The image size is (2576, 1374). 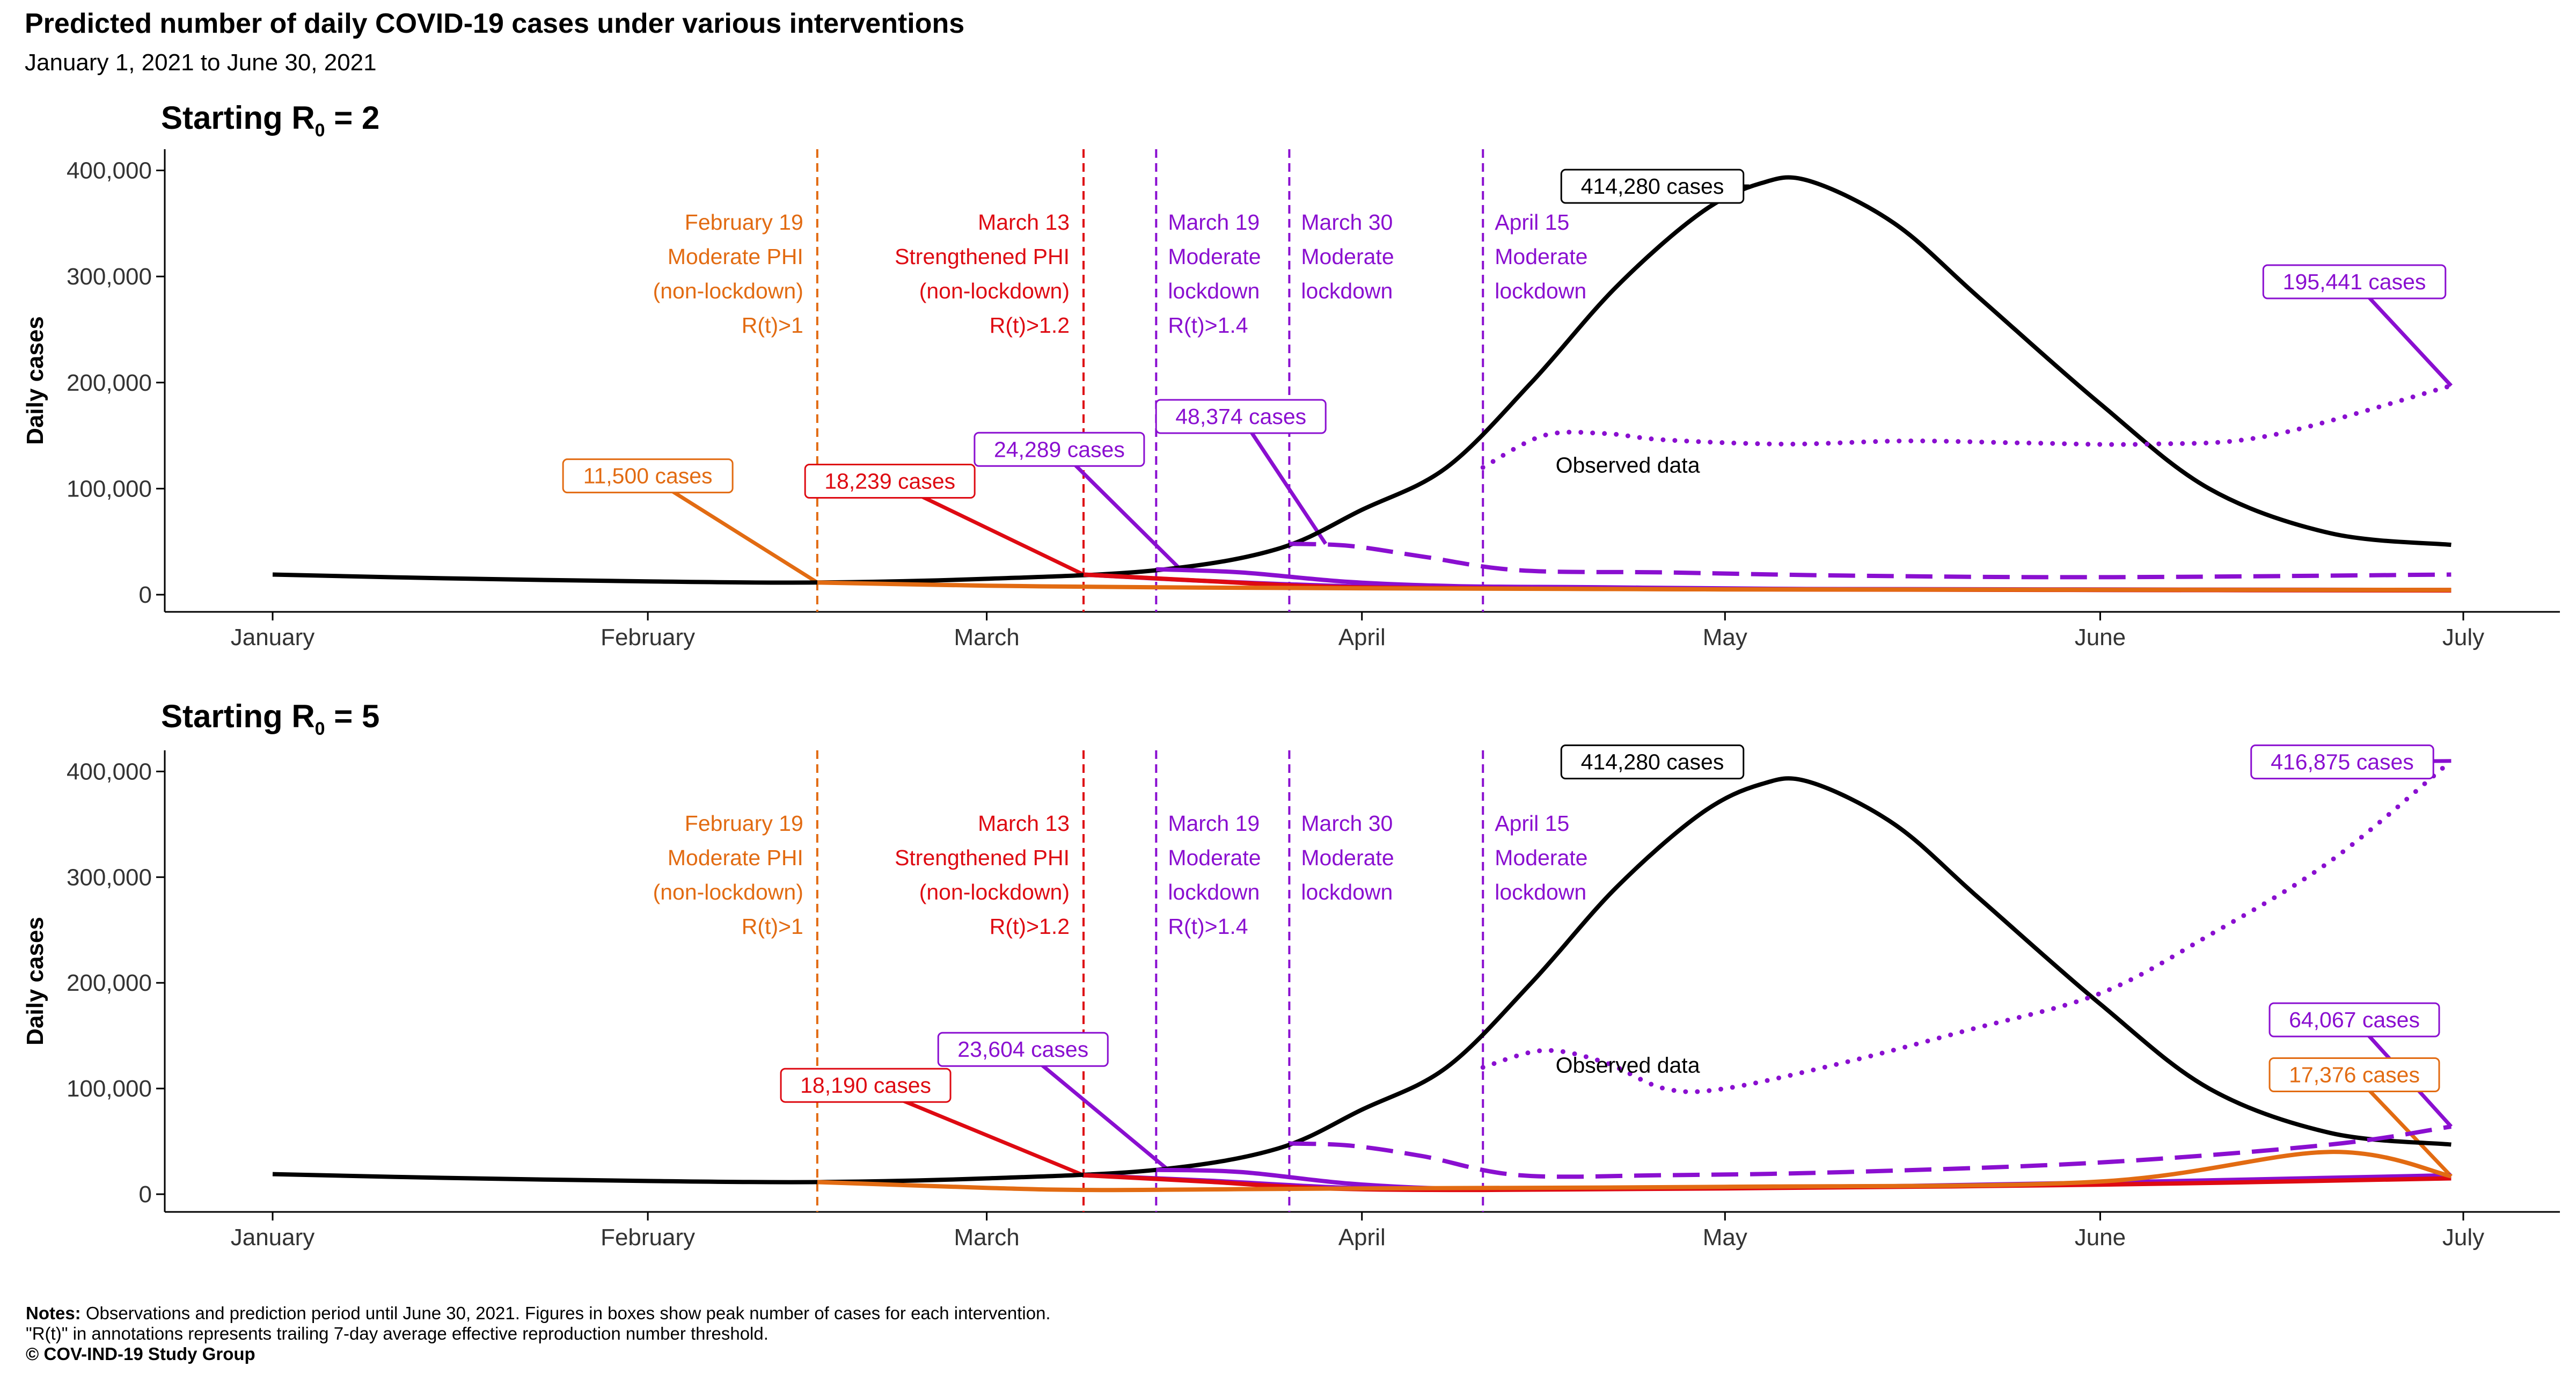 What do you see at coordinates (1030, 325) in the screenshot?
I see `intervention-label: R(t)>1.2` at bounding box center [1030, 325].